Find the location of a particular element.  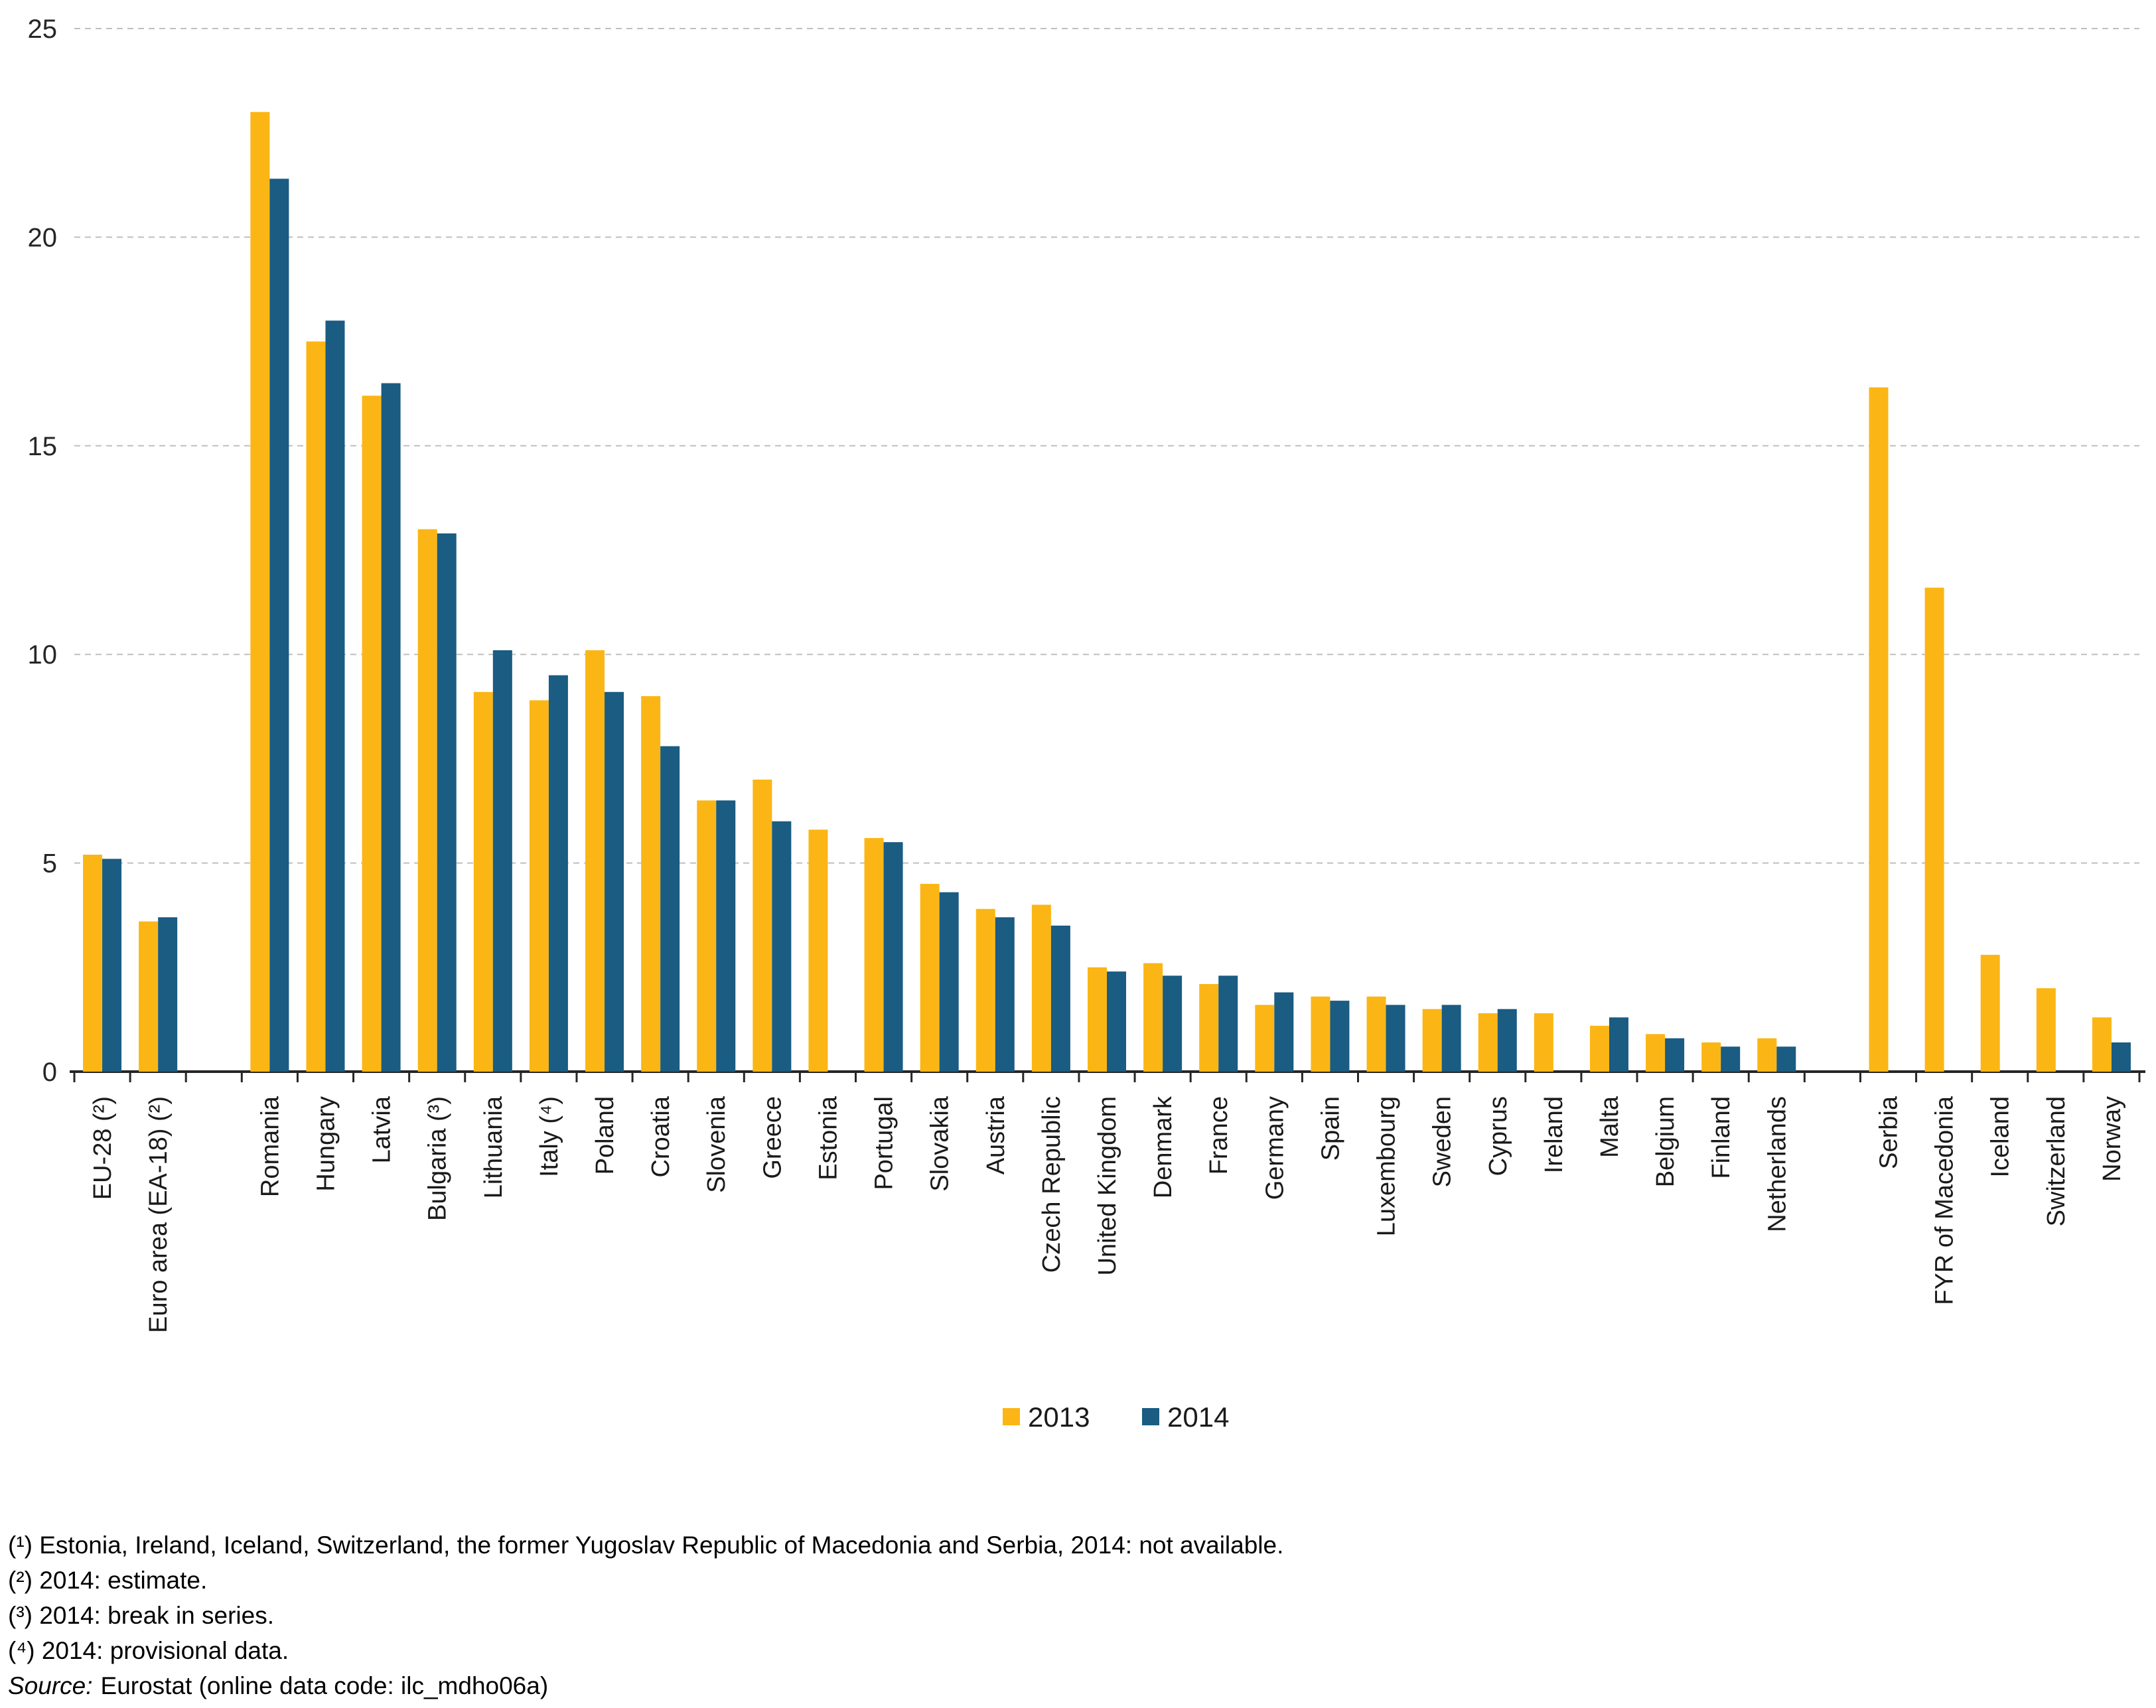

x-label-luxembourg: Luxembourg is located at coordinates (1387, 1166).